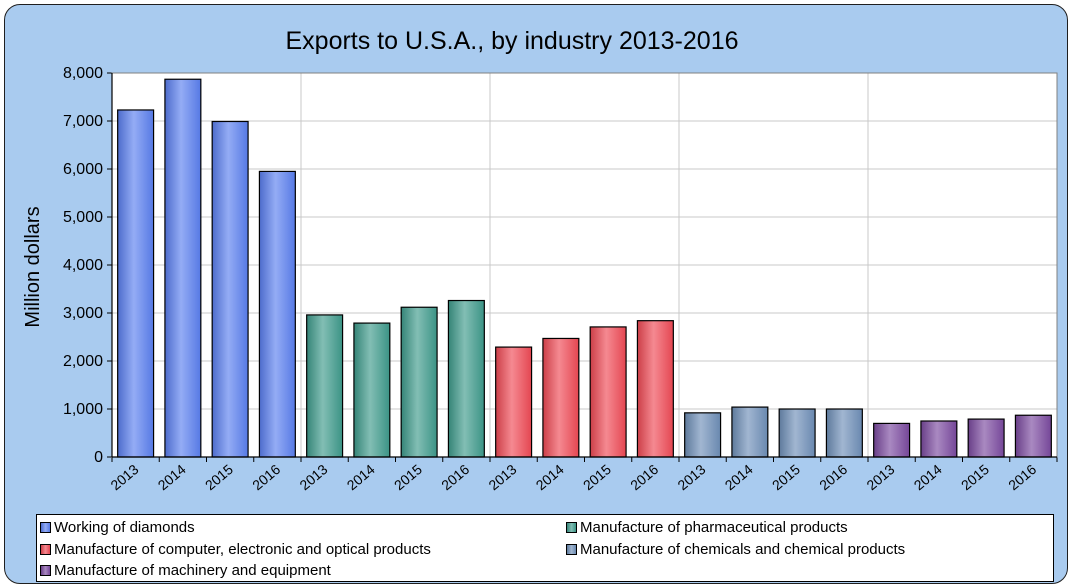 Image resolution: width=1073 pixels, height=588 pixels. What do you see at coordinates (511, 41) in the screenshot?
I see `chart-title: Exports to U.S.A., by industry 2013-2016` at bounding box center [511, 41].